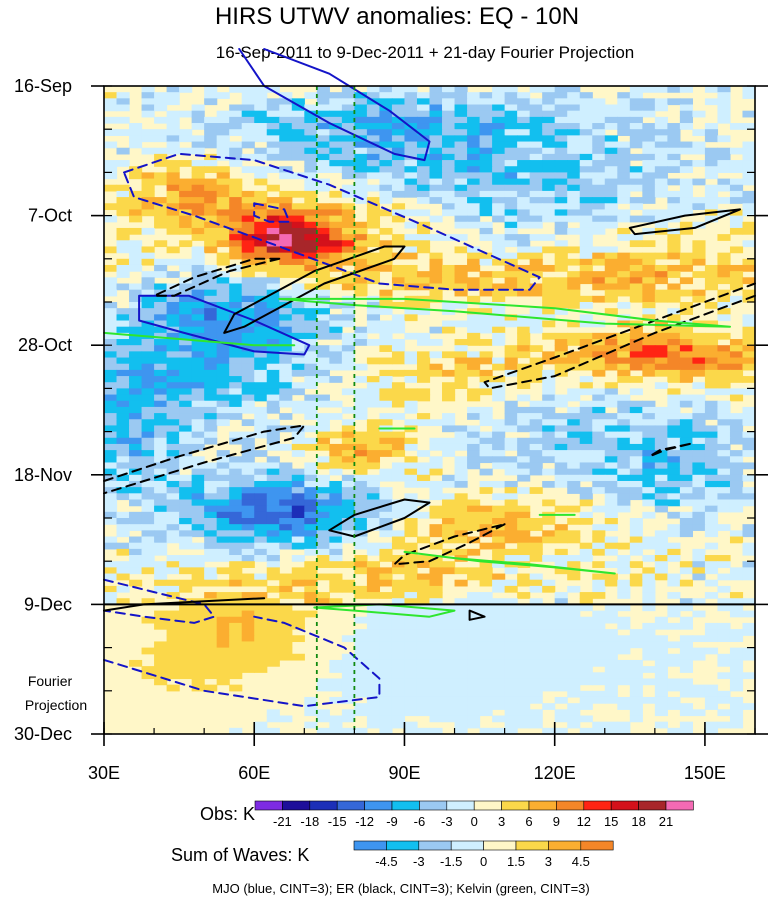 The image size is (771, 900). Describe the element at coordinates (337, 821) in the screenshot. I see `legend-level-label: -15` at that location.